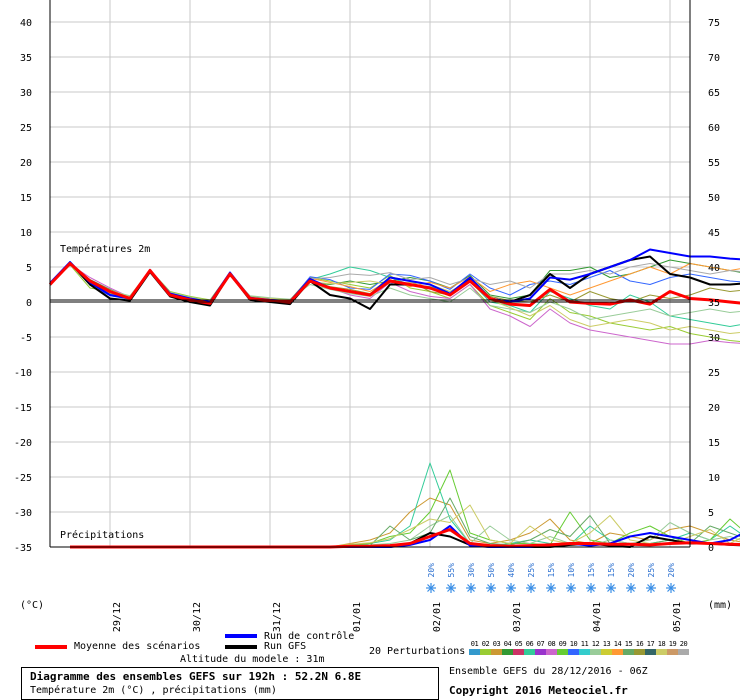 This screenshot has width=740, height=700. Describe the element at coordinates (714, 268) in the screenshot. I see `y-right-tick-label: 40` at that location.